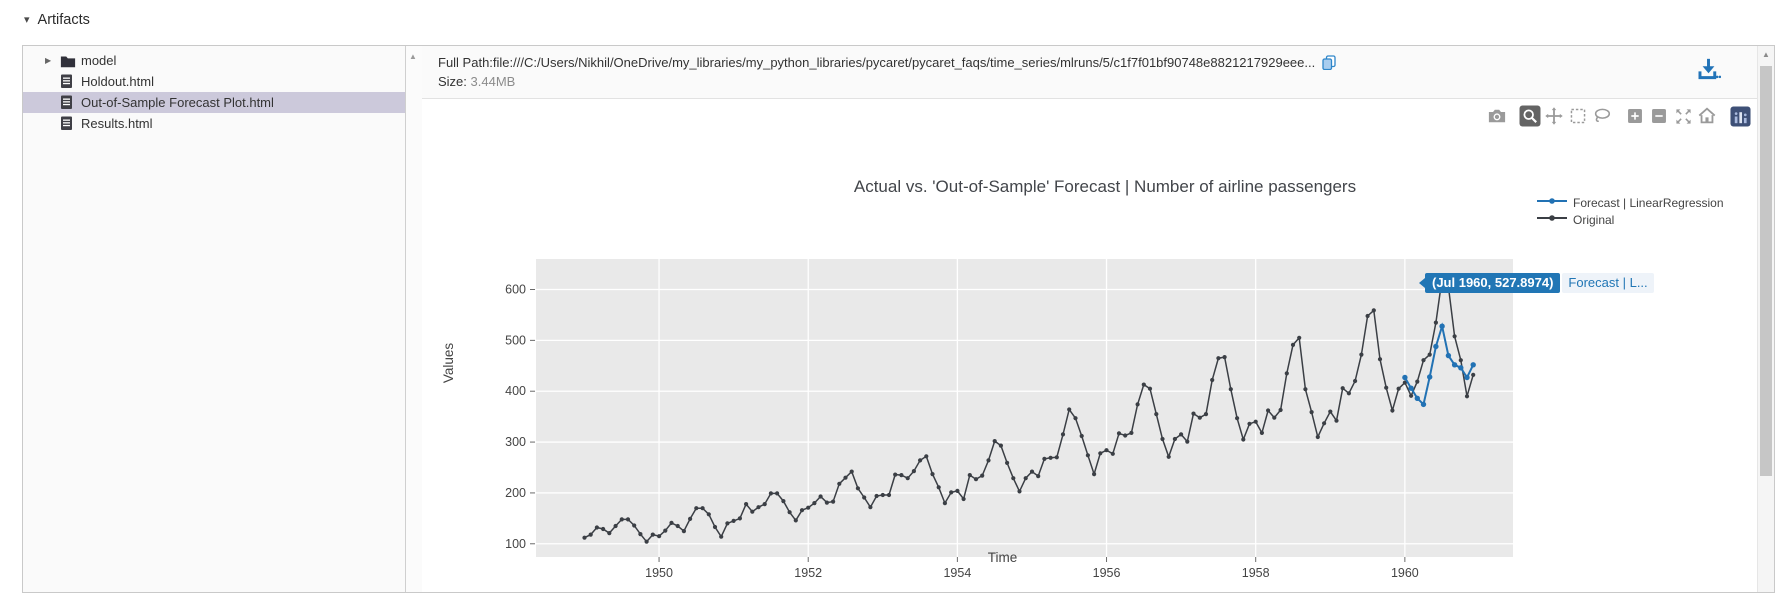 The image size is (1785, 596). Describe the element at coordinates (1740, 116) in the screenshot. I see `plotly-logo-icon` at that location.